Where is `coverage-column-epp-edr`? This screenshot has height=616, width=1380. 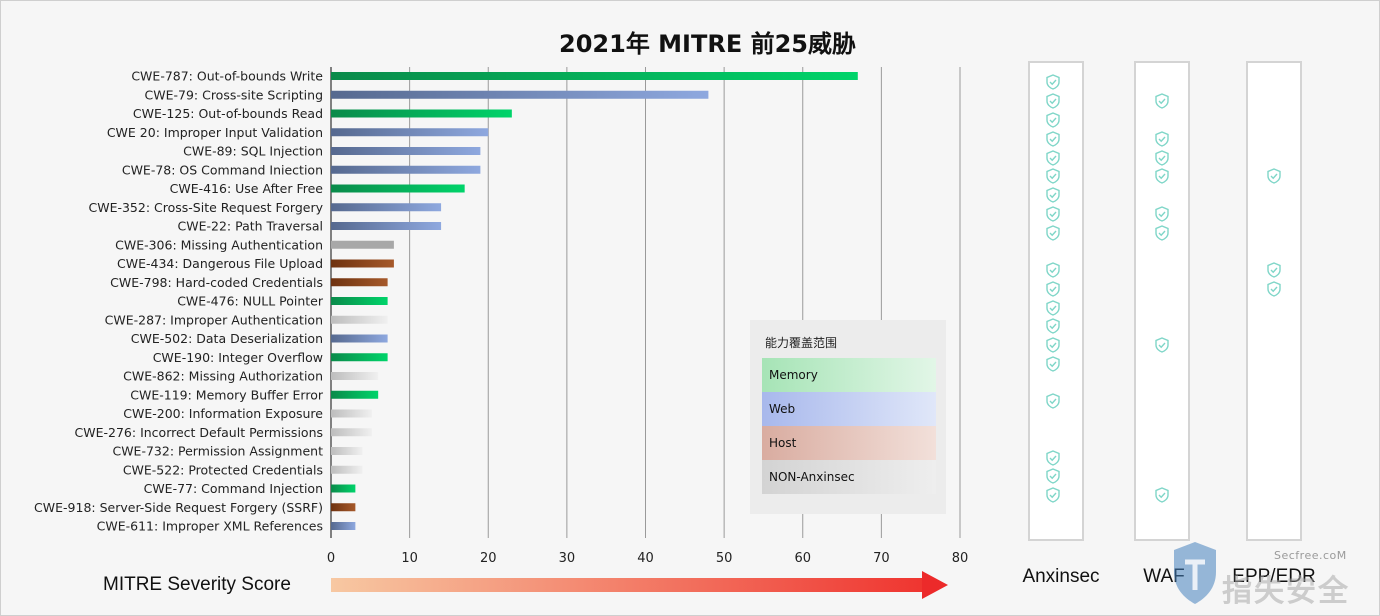 coverage-column-epp-edr is located at coordinates (1274, 301).